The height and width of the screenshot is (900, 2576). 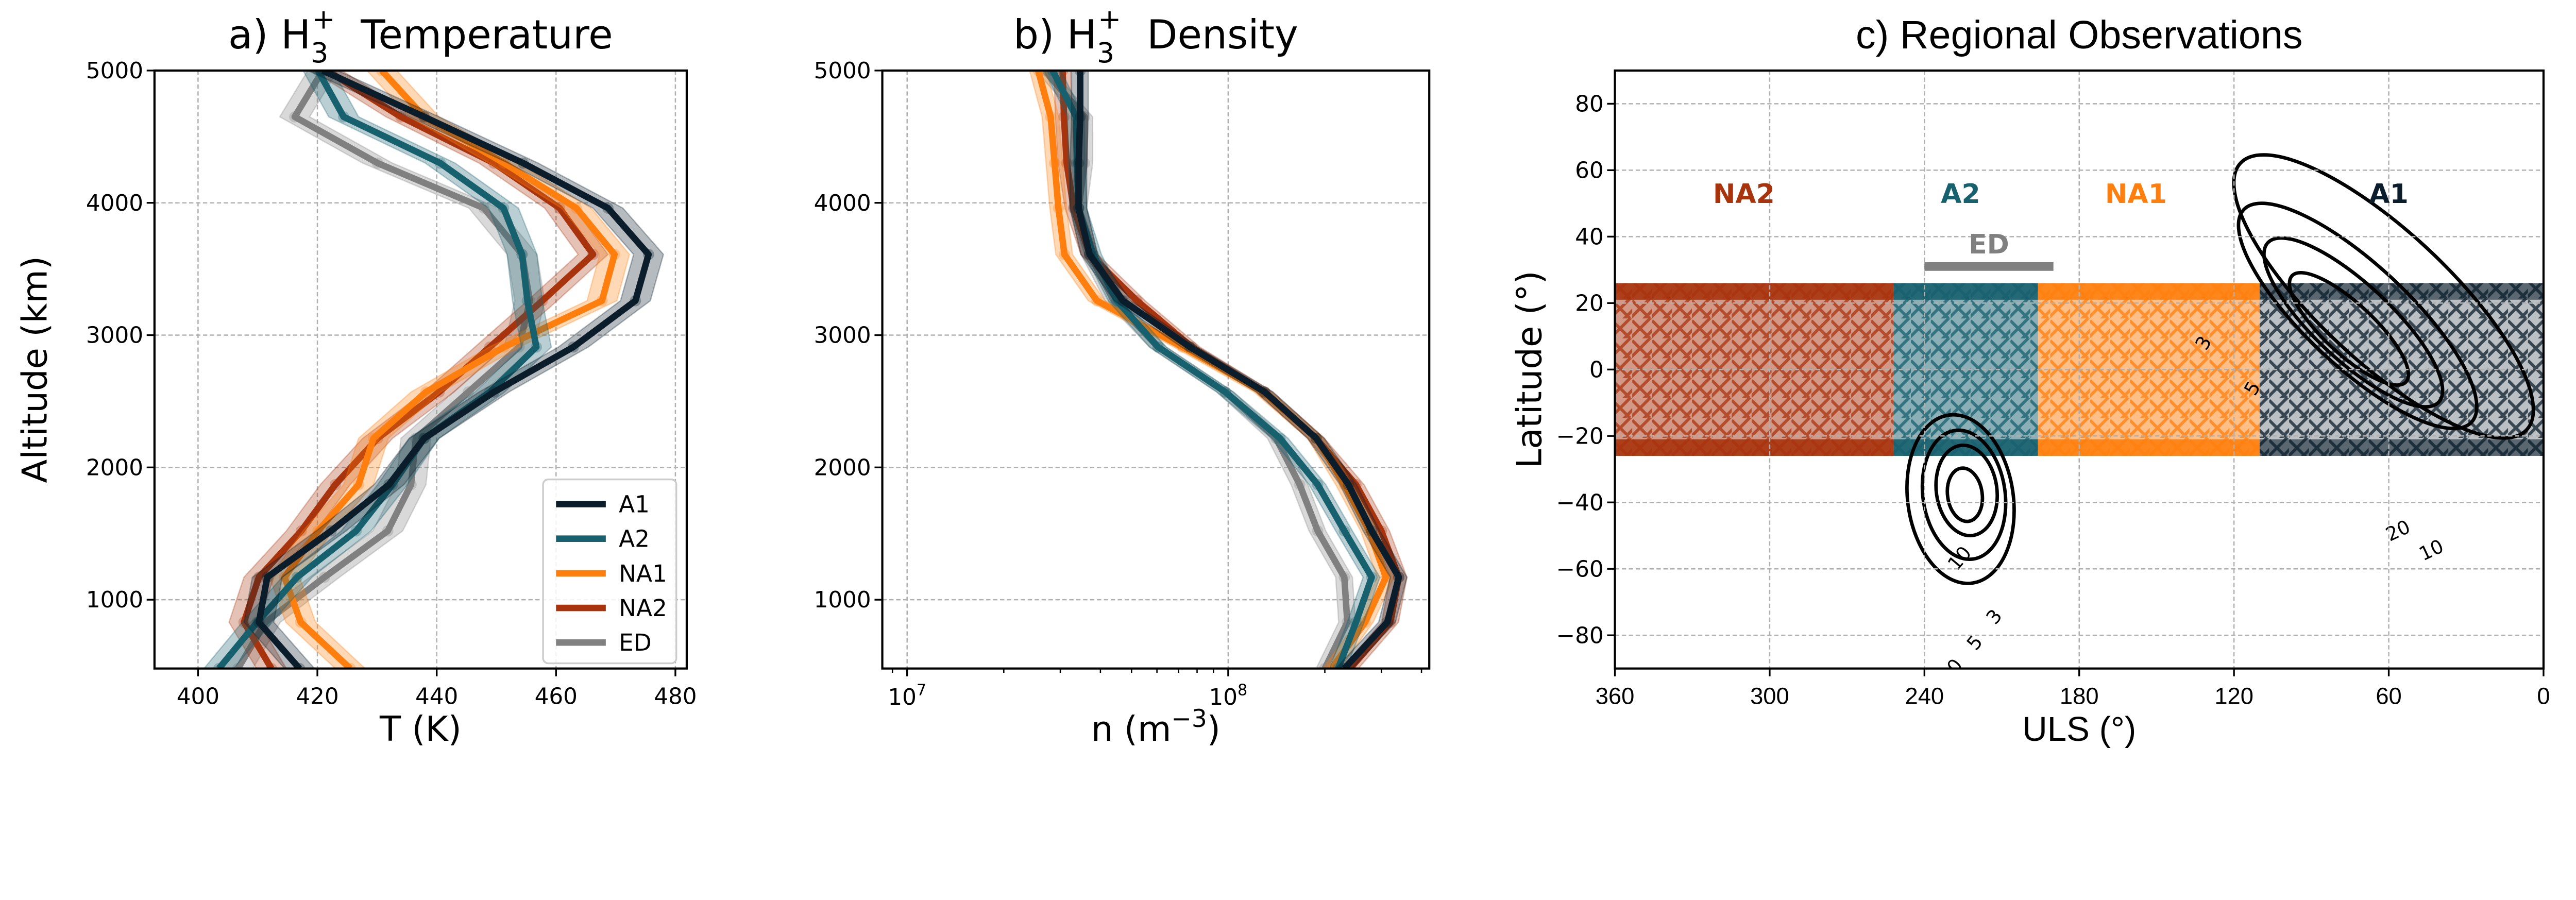 I want to click on x-tick-label: 60, so click(x=2388, y=696).